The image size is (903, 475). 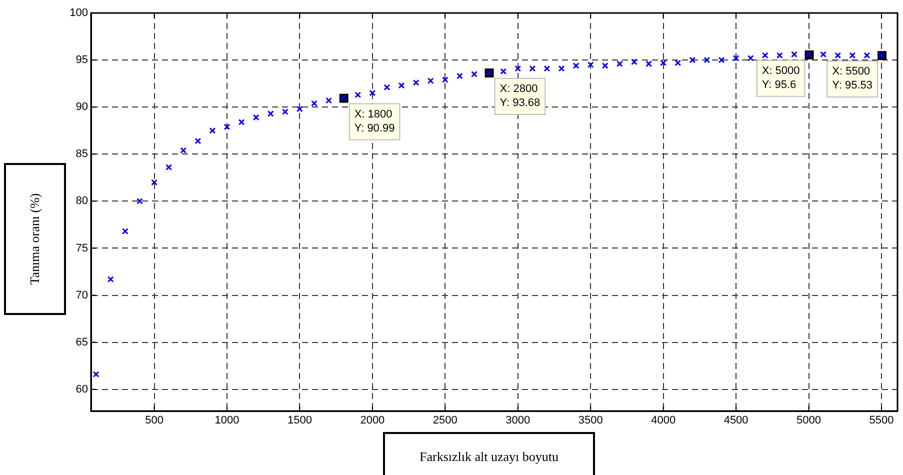 What do you see at coordinates (82, 107) in the screenshot?
I see `y-tick-label: 90` at bounding box center [82, 107].